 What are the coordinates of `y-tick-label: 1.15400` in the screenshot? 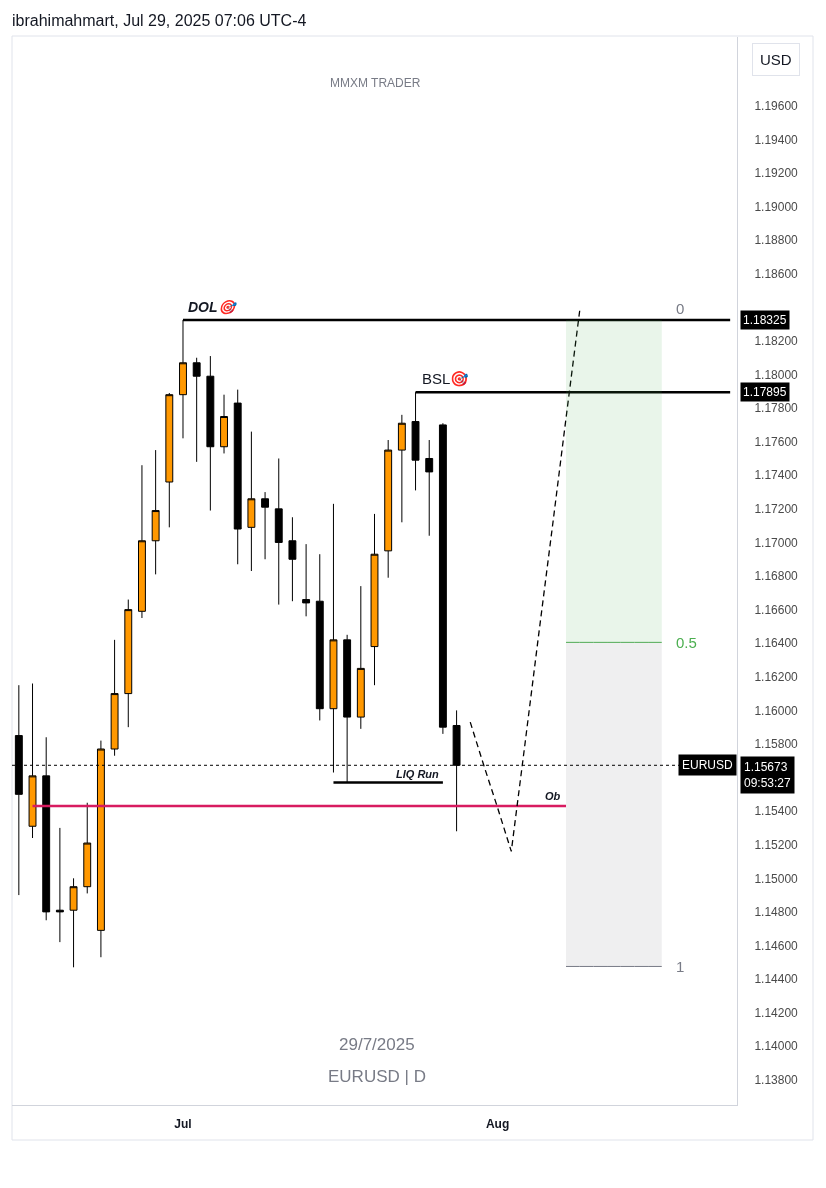 It's located at (776, 811).